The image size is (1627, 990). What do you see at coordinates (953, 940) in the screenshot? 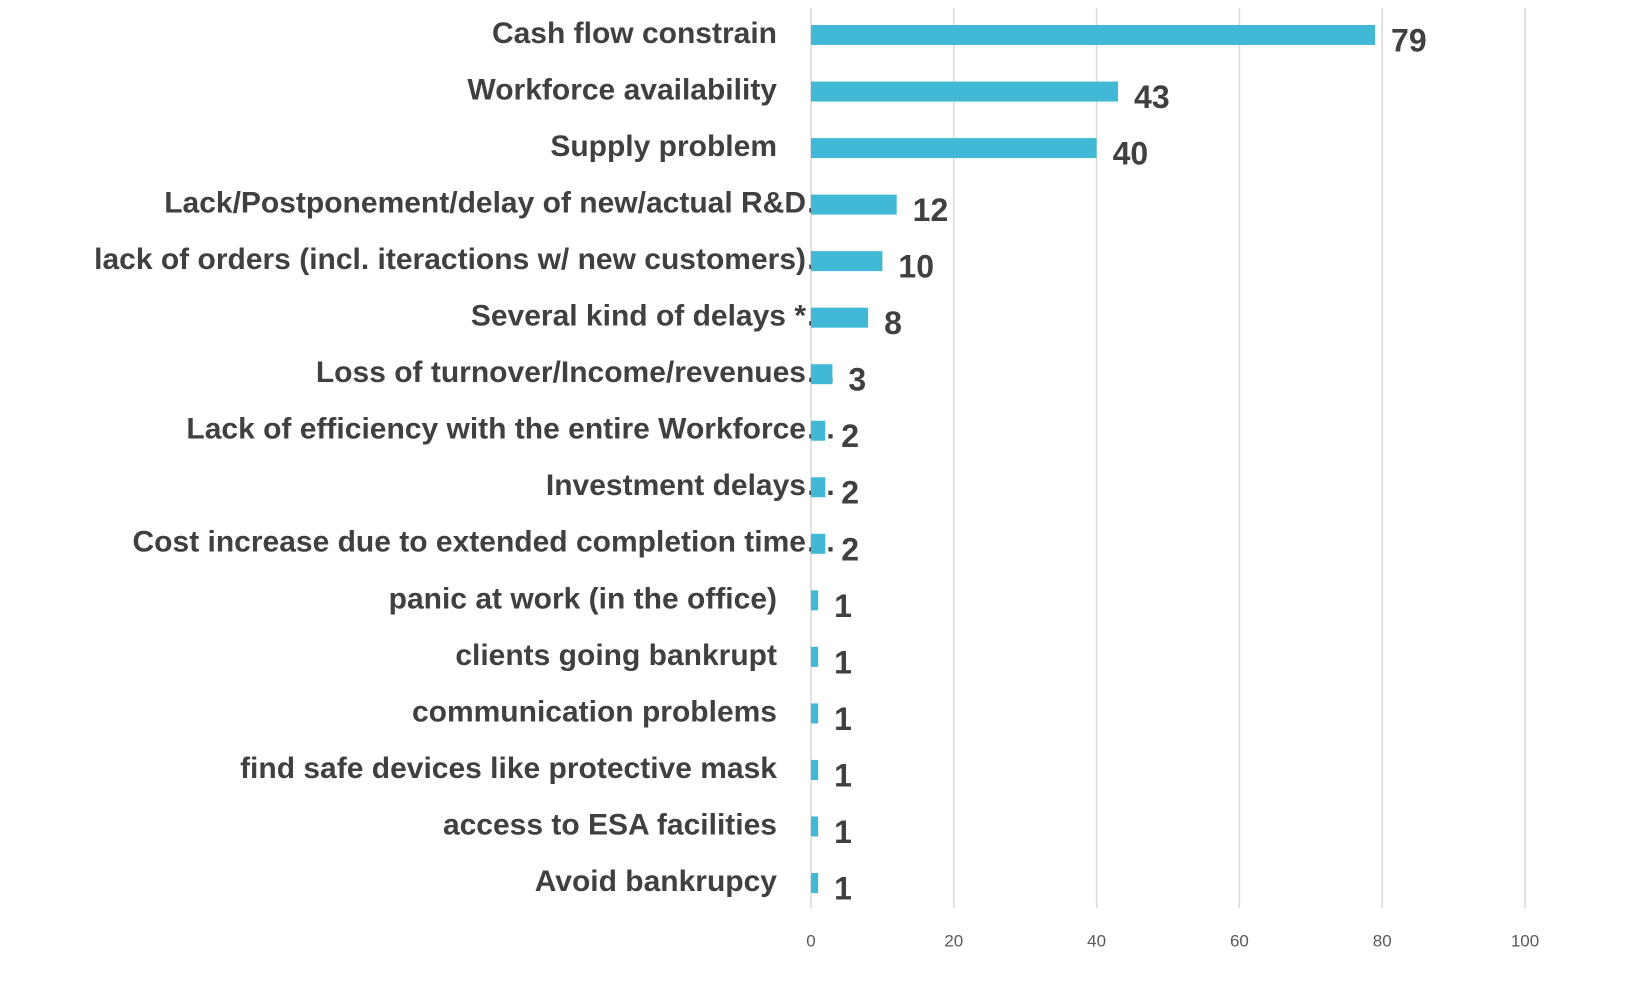
I see `x-tick-label: 20` at bounding box center [953, 940].